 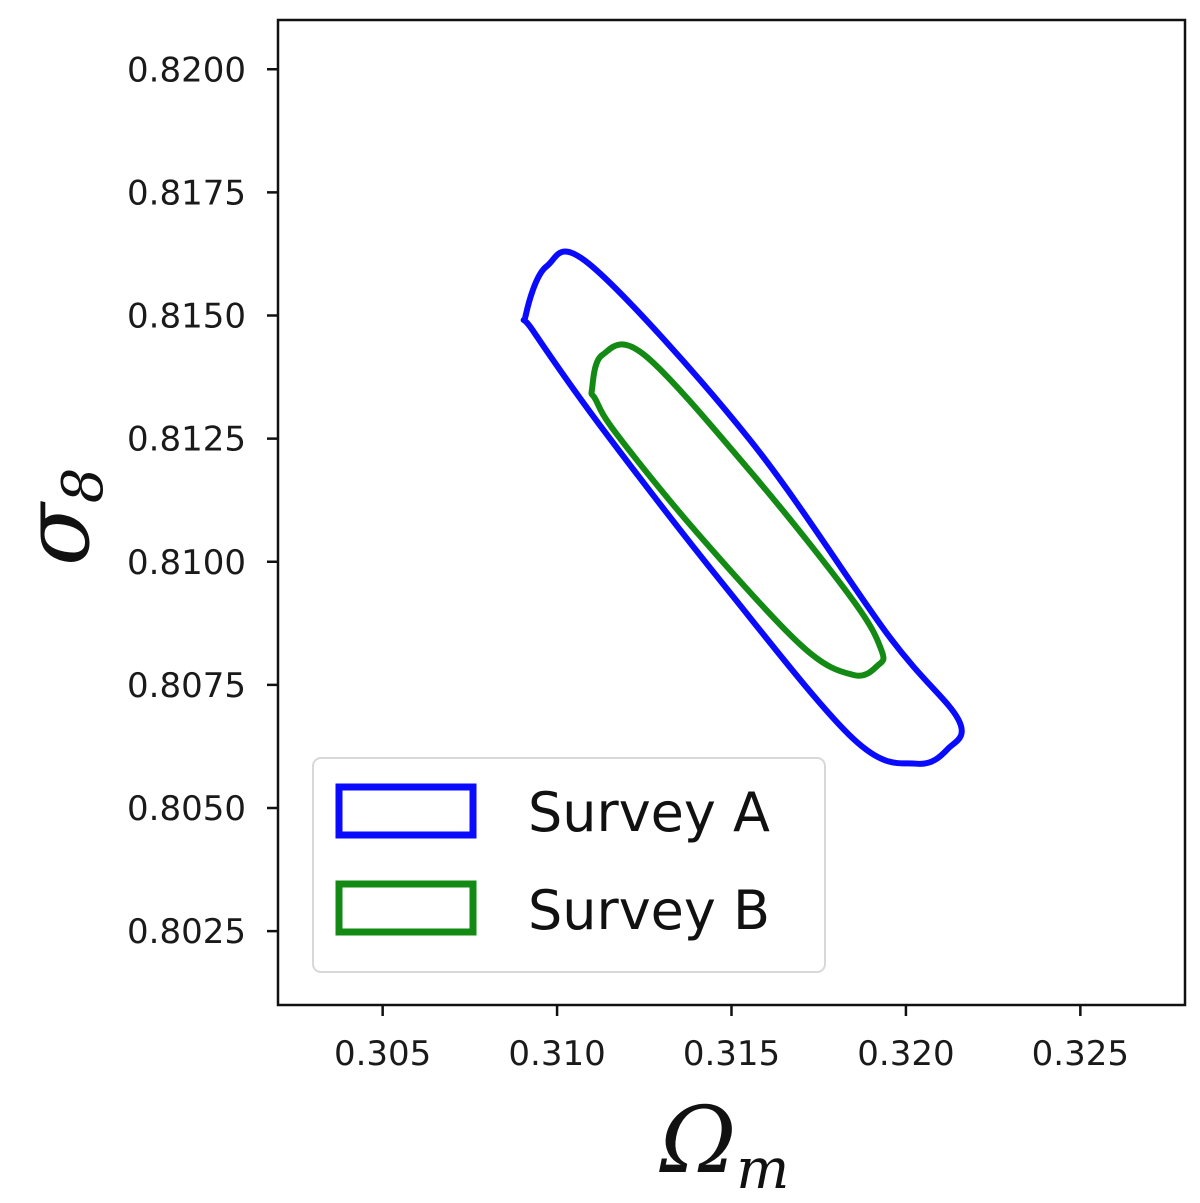 I want to click on legend-box, so click(x=569, y=865).